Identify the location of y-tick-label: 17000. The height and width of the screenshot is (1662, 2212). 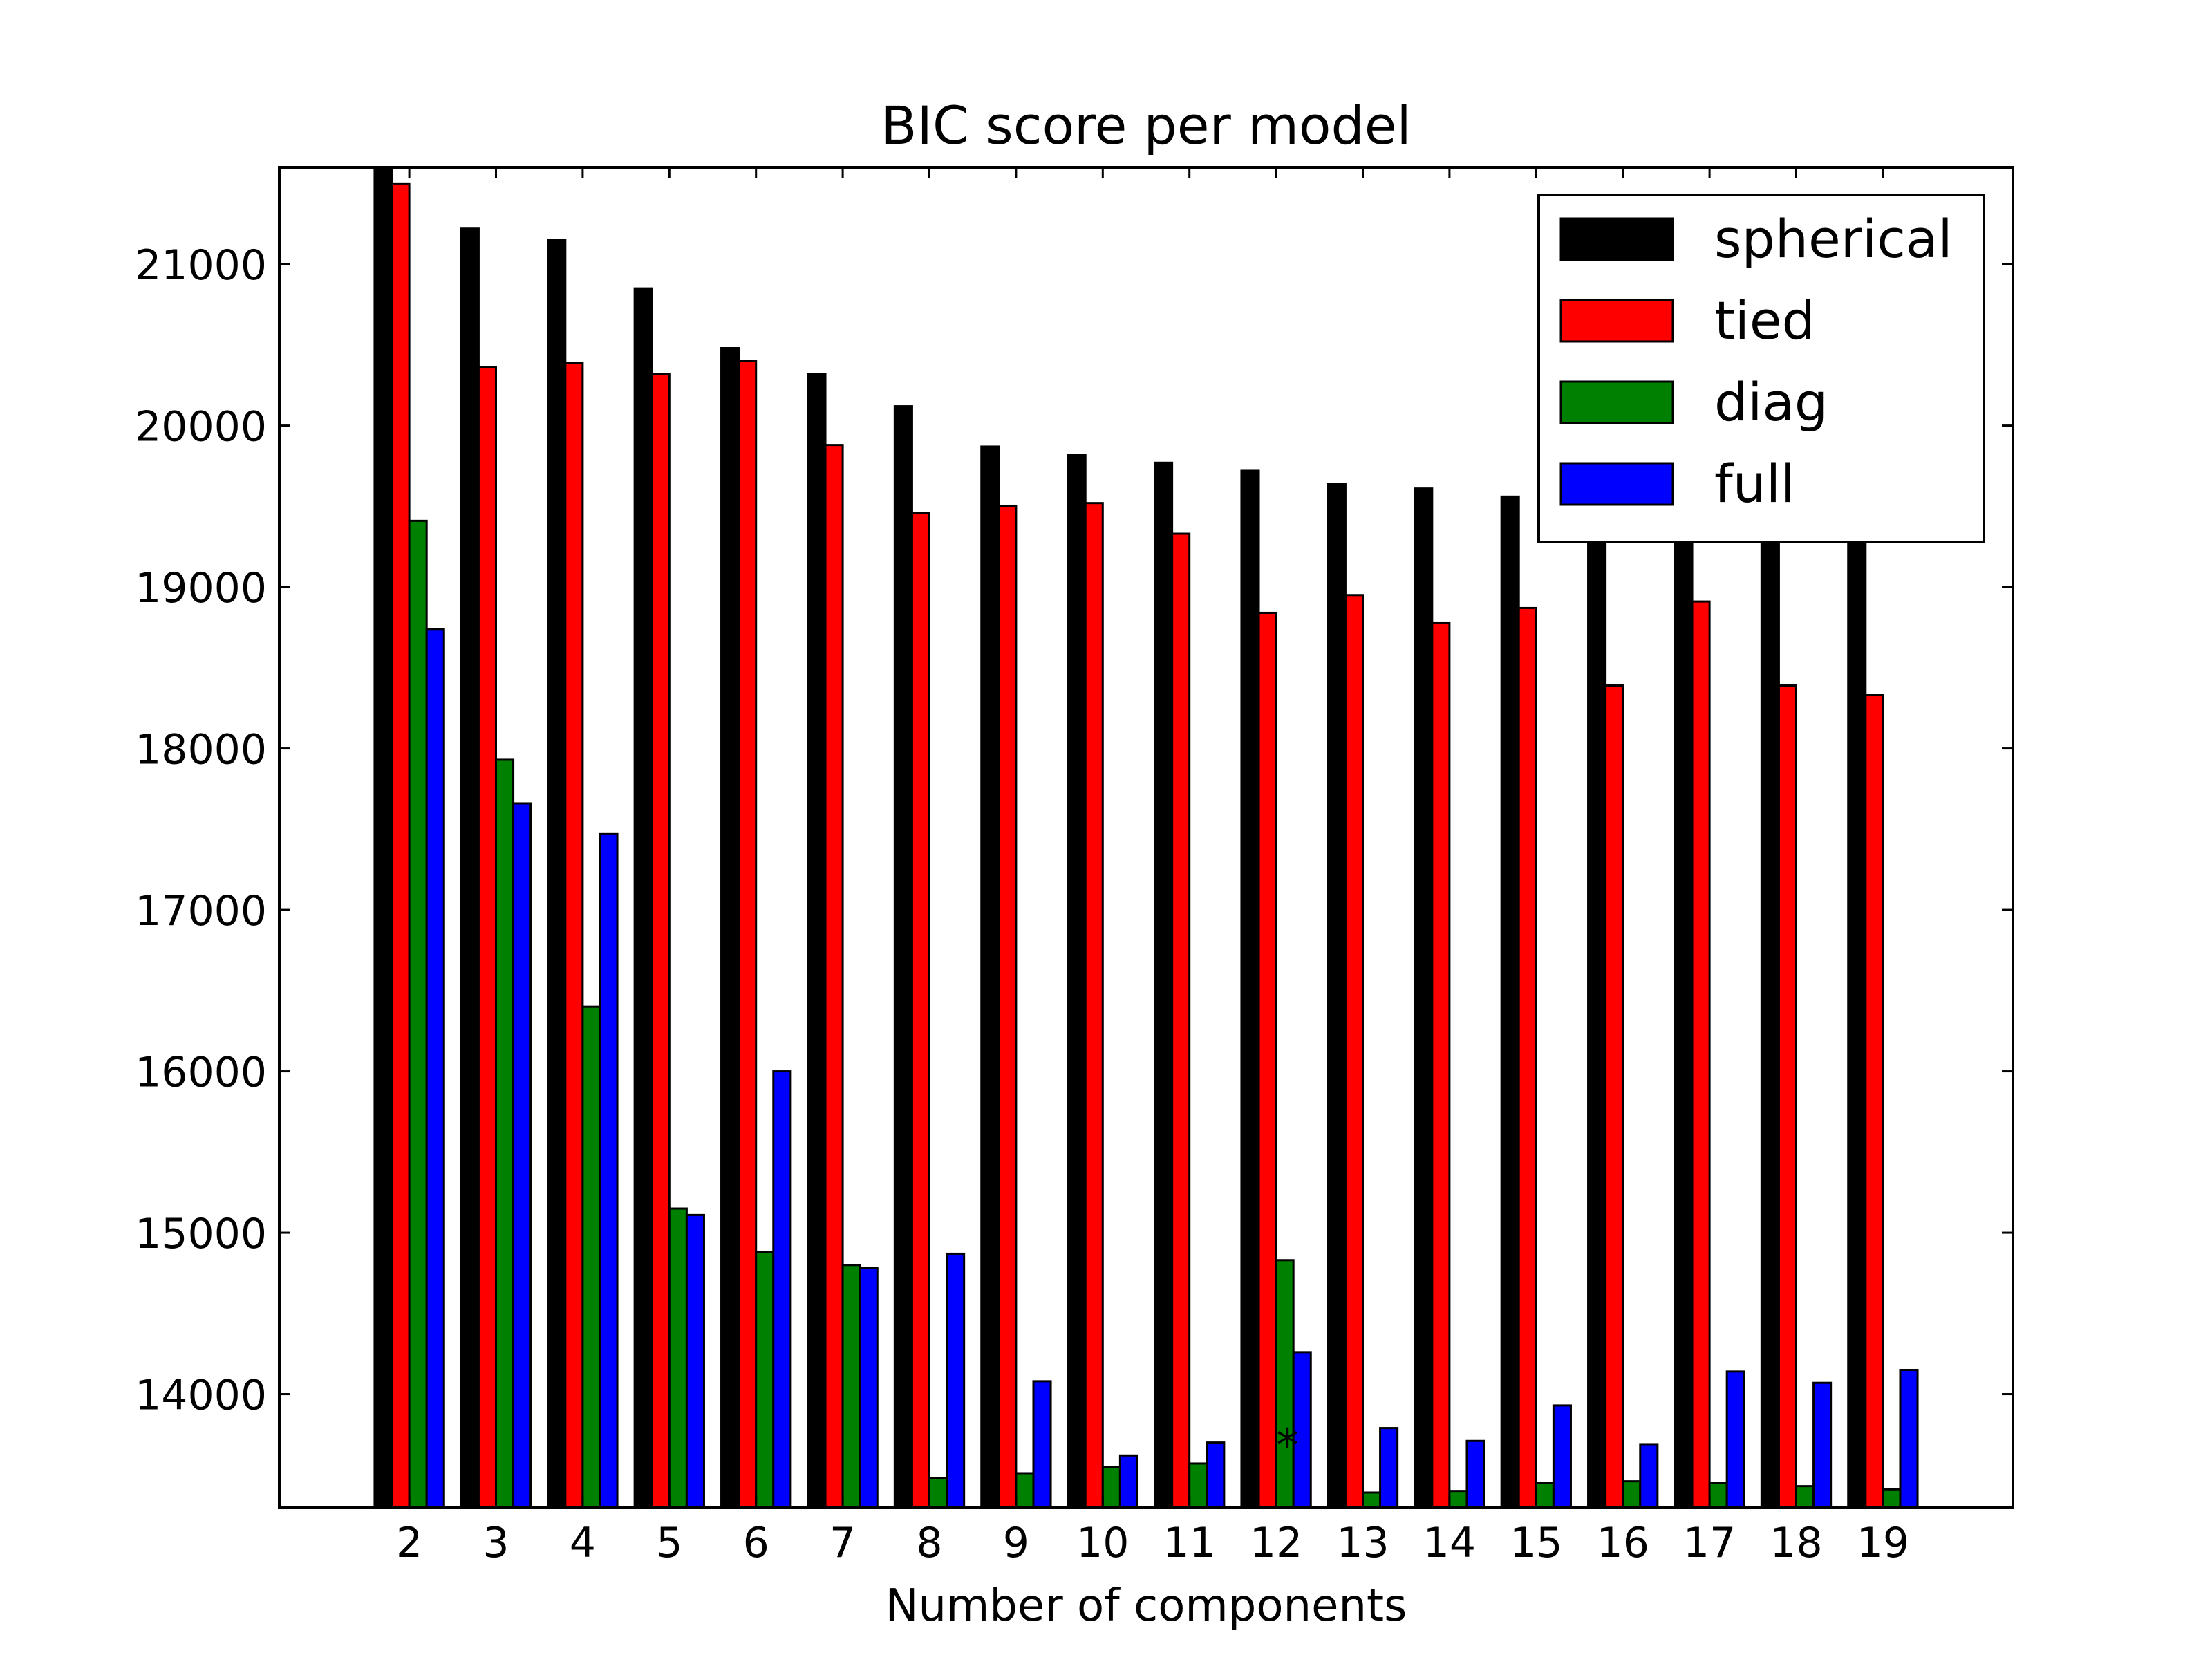
(201, 911).